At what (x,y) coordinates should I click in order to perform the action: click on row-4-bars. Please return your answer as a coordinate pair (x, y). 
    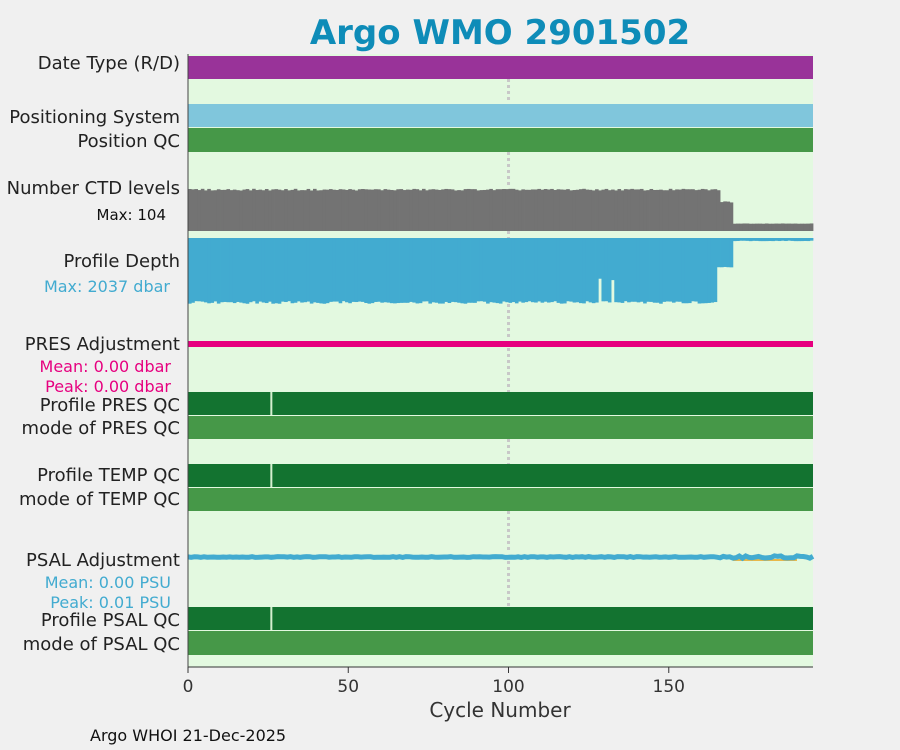
    Looking at the image, I should click on (501, 209).